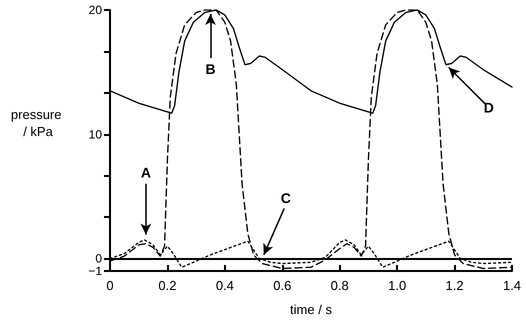 The image size is (526, 321). I want to click on y-tick-label: 10, so click(95, 134).